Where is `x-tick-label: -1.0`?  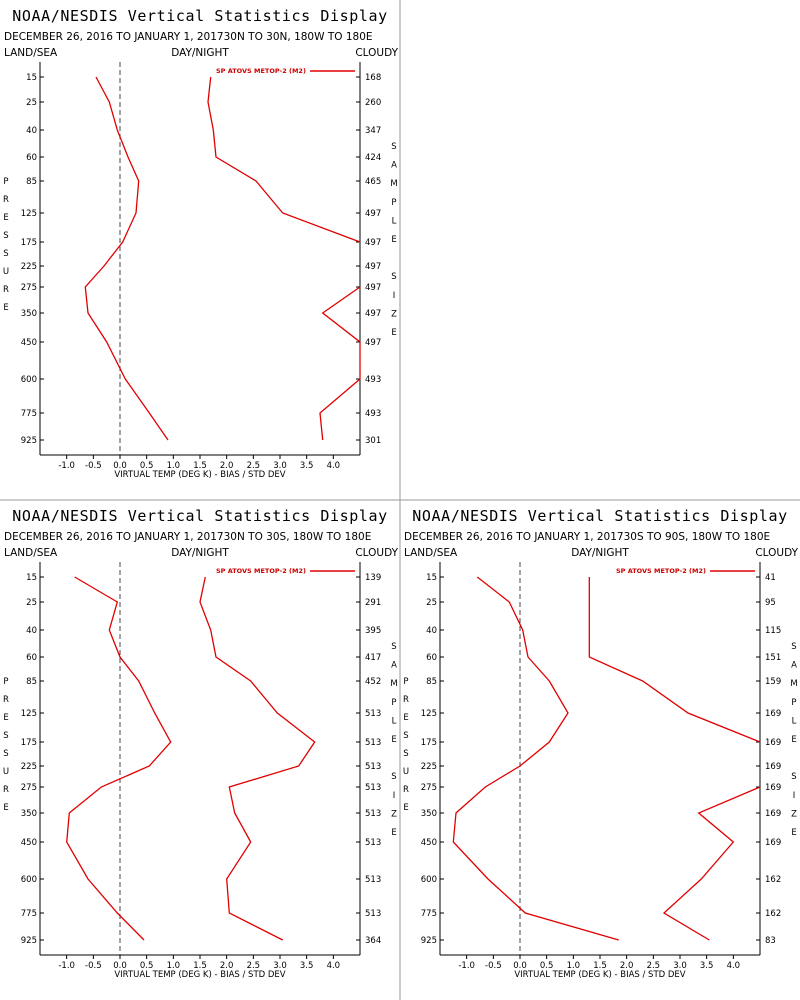
x-tick-label: -1.0 is located at coordinates (66, 966).